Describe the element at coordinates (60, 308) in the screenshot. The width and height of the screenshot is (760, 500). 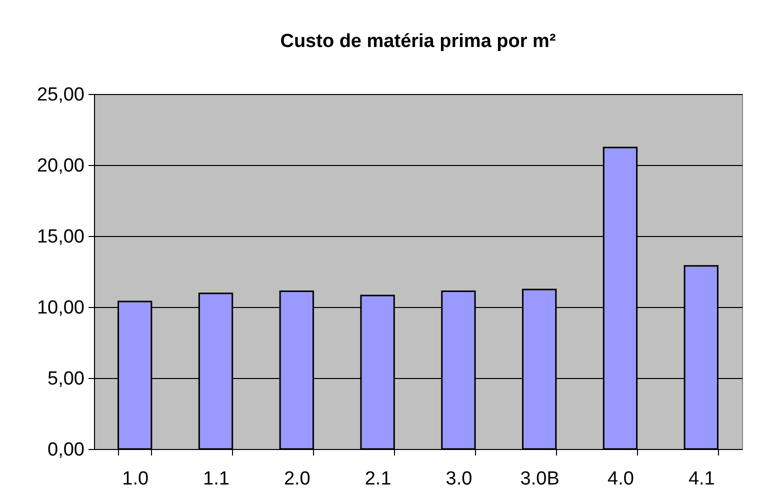
I see `y-tick-label: 10,00` at that location.